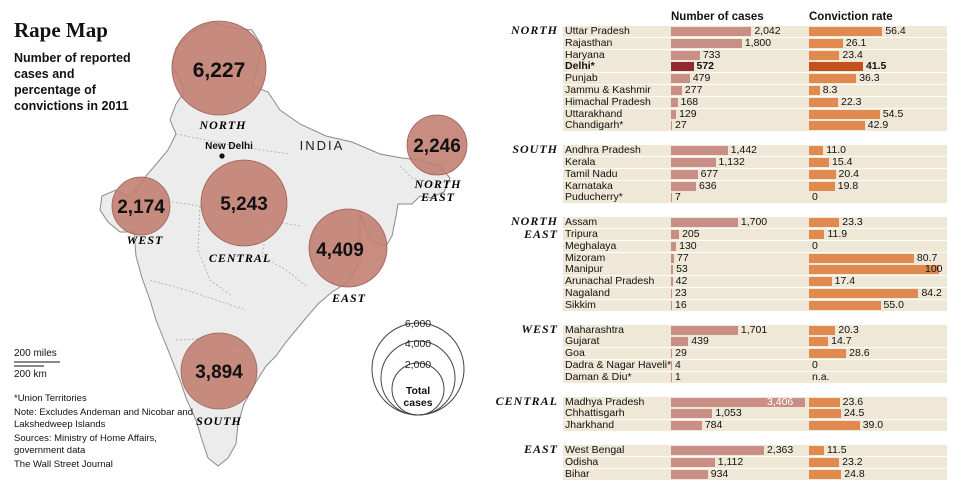 The image size is (960, 497). I want to click on table-row: Maharashtra 1,701 20.3, so click(755, 329).